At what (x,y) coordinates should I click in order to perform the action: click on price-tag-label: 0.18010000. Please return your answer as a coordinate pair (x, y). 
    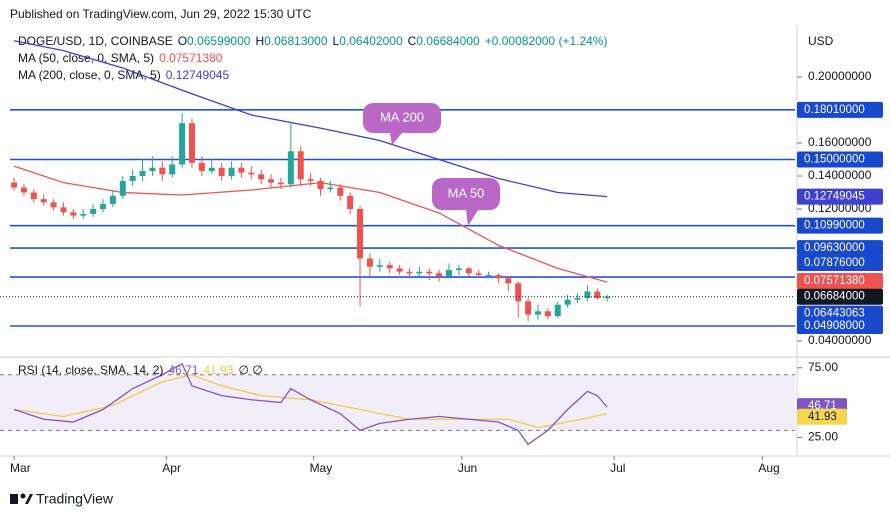
    Looking at the image, I should click on (834, 110).